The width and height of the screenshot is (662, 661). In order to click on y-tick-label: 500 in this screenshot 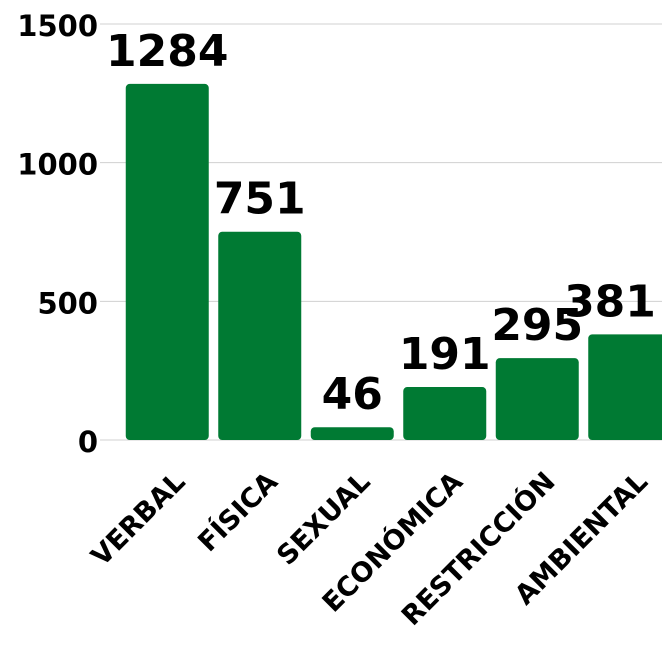, I will do `click(67, 303)`.